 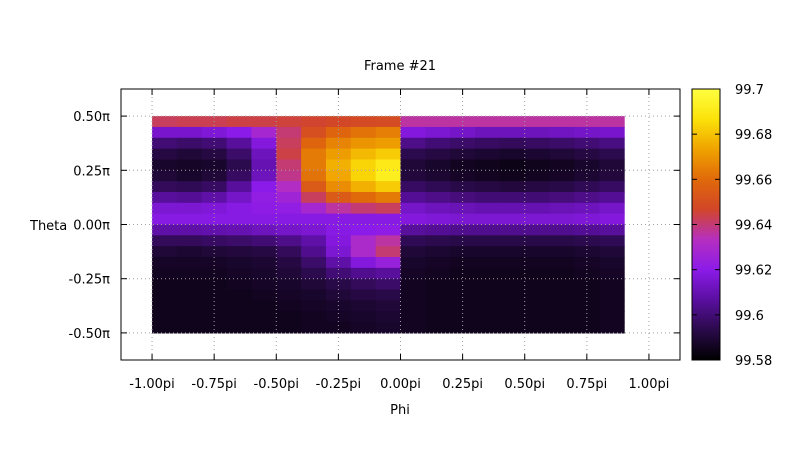 What do you see at coordinates (753, 180) in the screenshot?
I see `colorbar-tick-label: 99.66` at bounding box center [753, 180].